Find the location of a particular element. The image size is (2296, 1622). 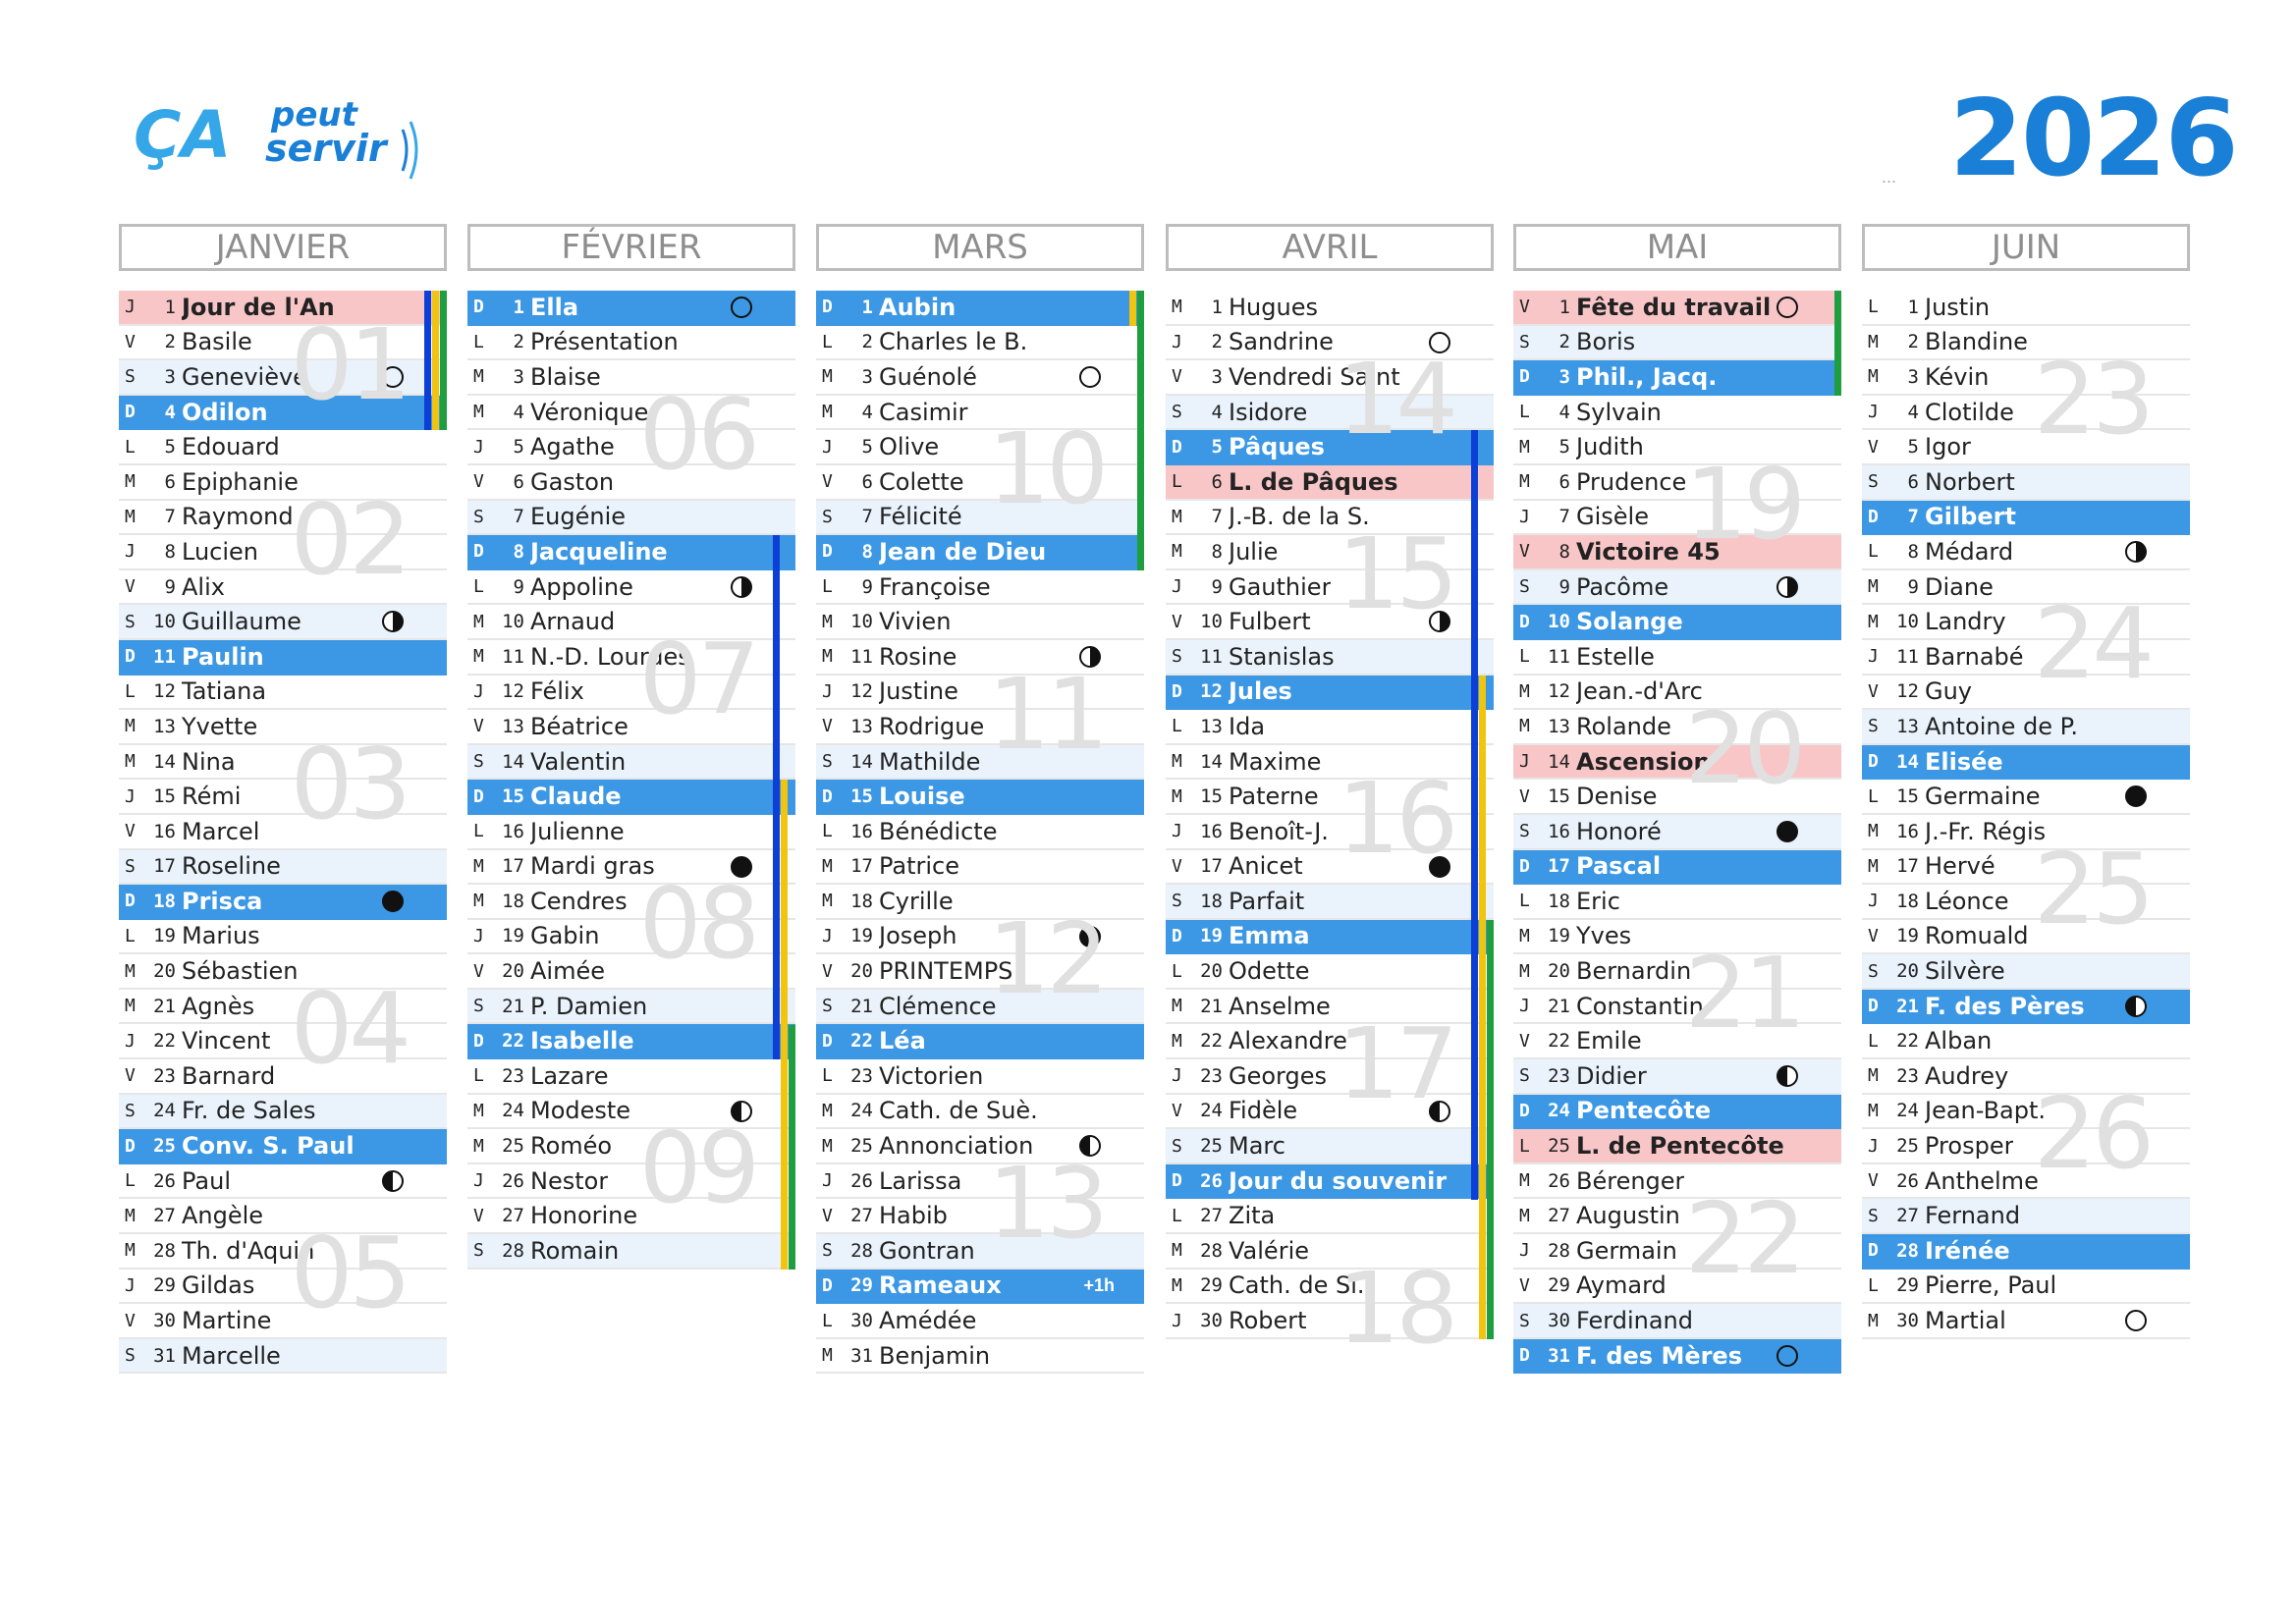

saint-name: Jules is located at coordinates (1260, 691).